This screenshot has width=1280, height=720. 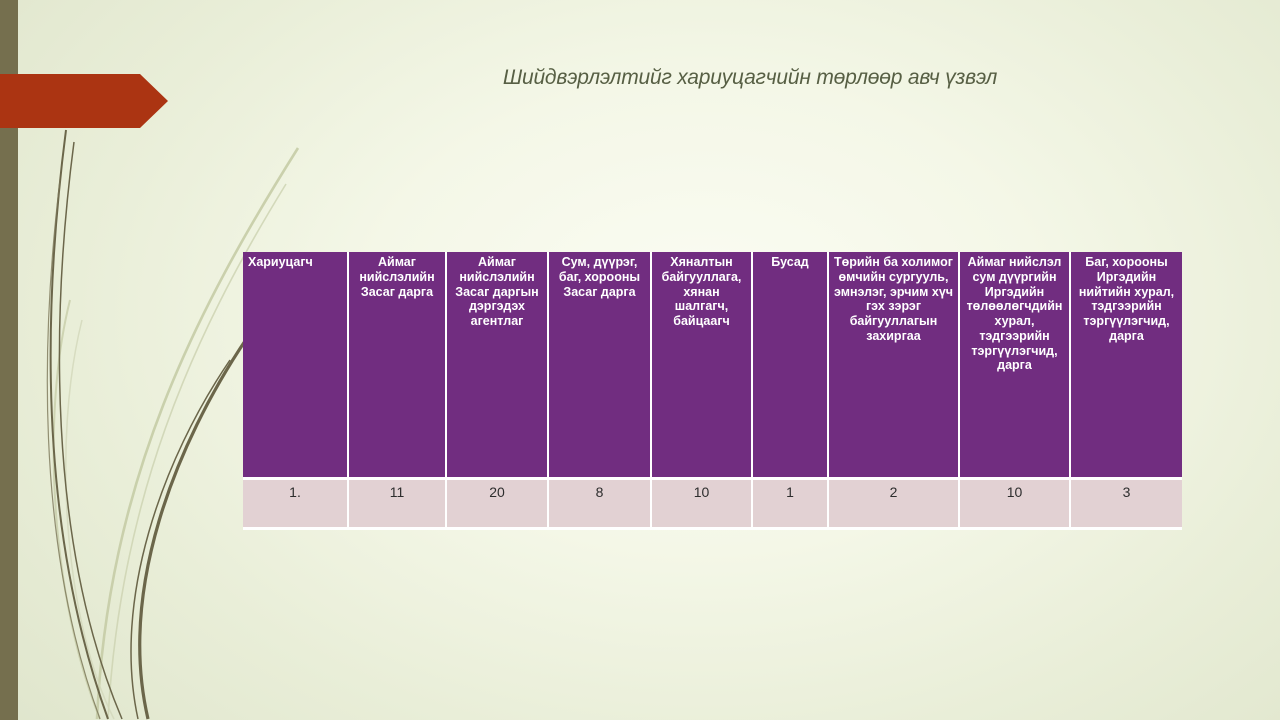 What do you see at coordinates (397, 503) in the screenshot?
I see `table-cell: 11` at bounding box center [397, 503].